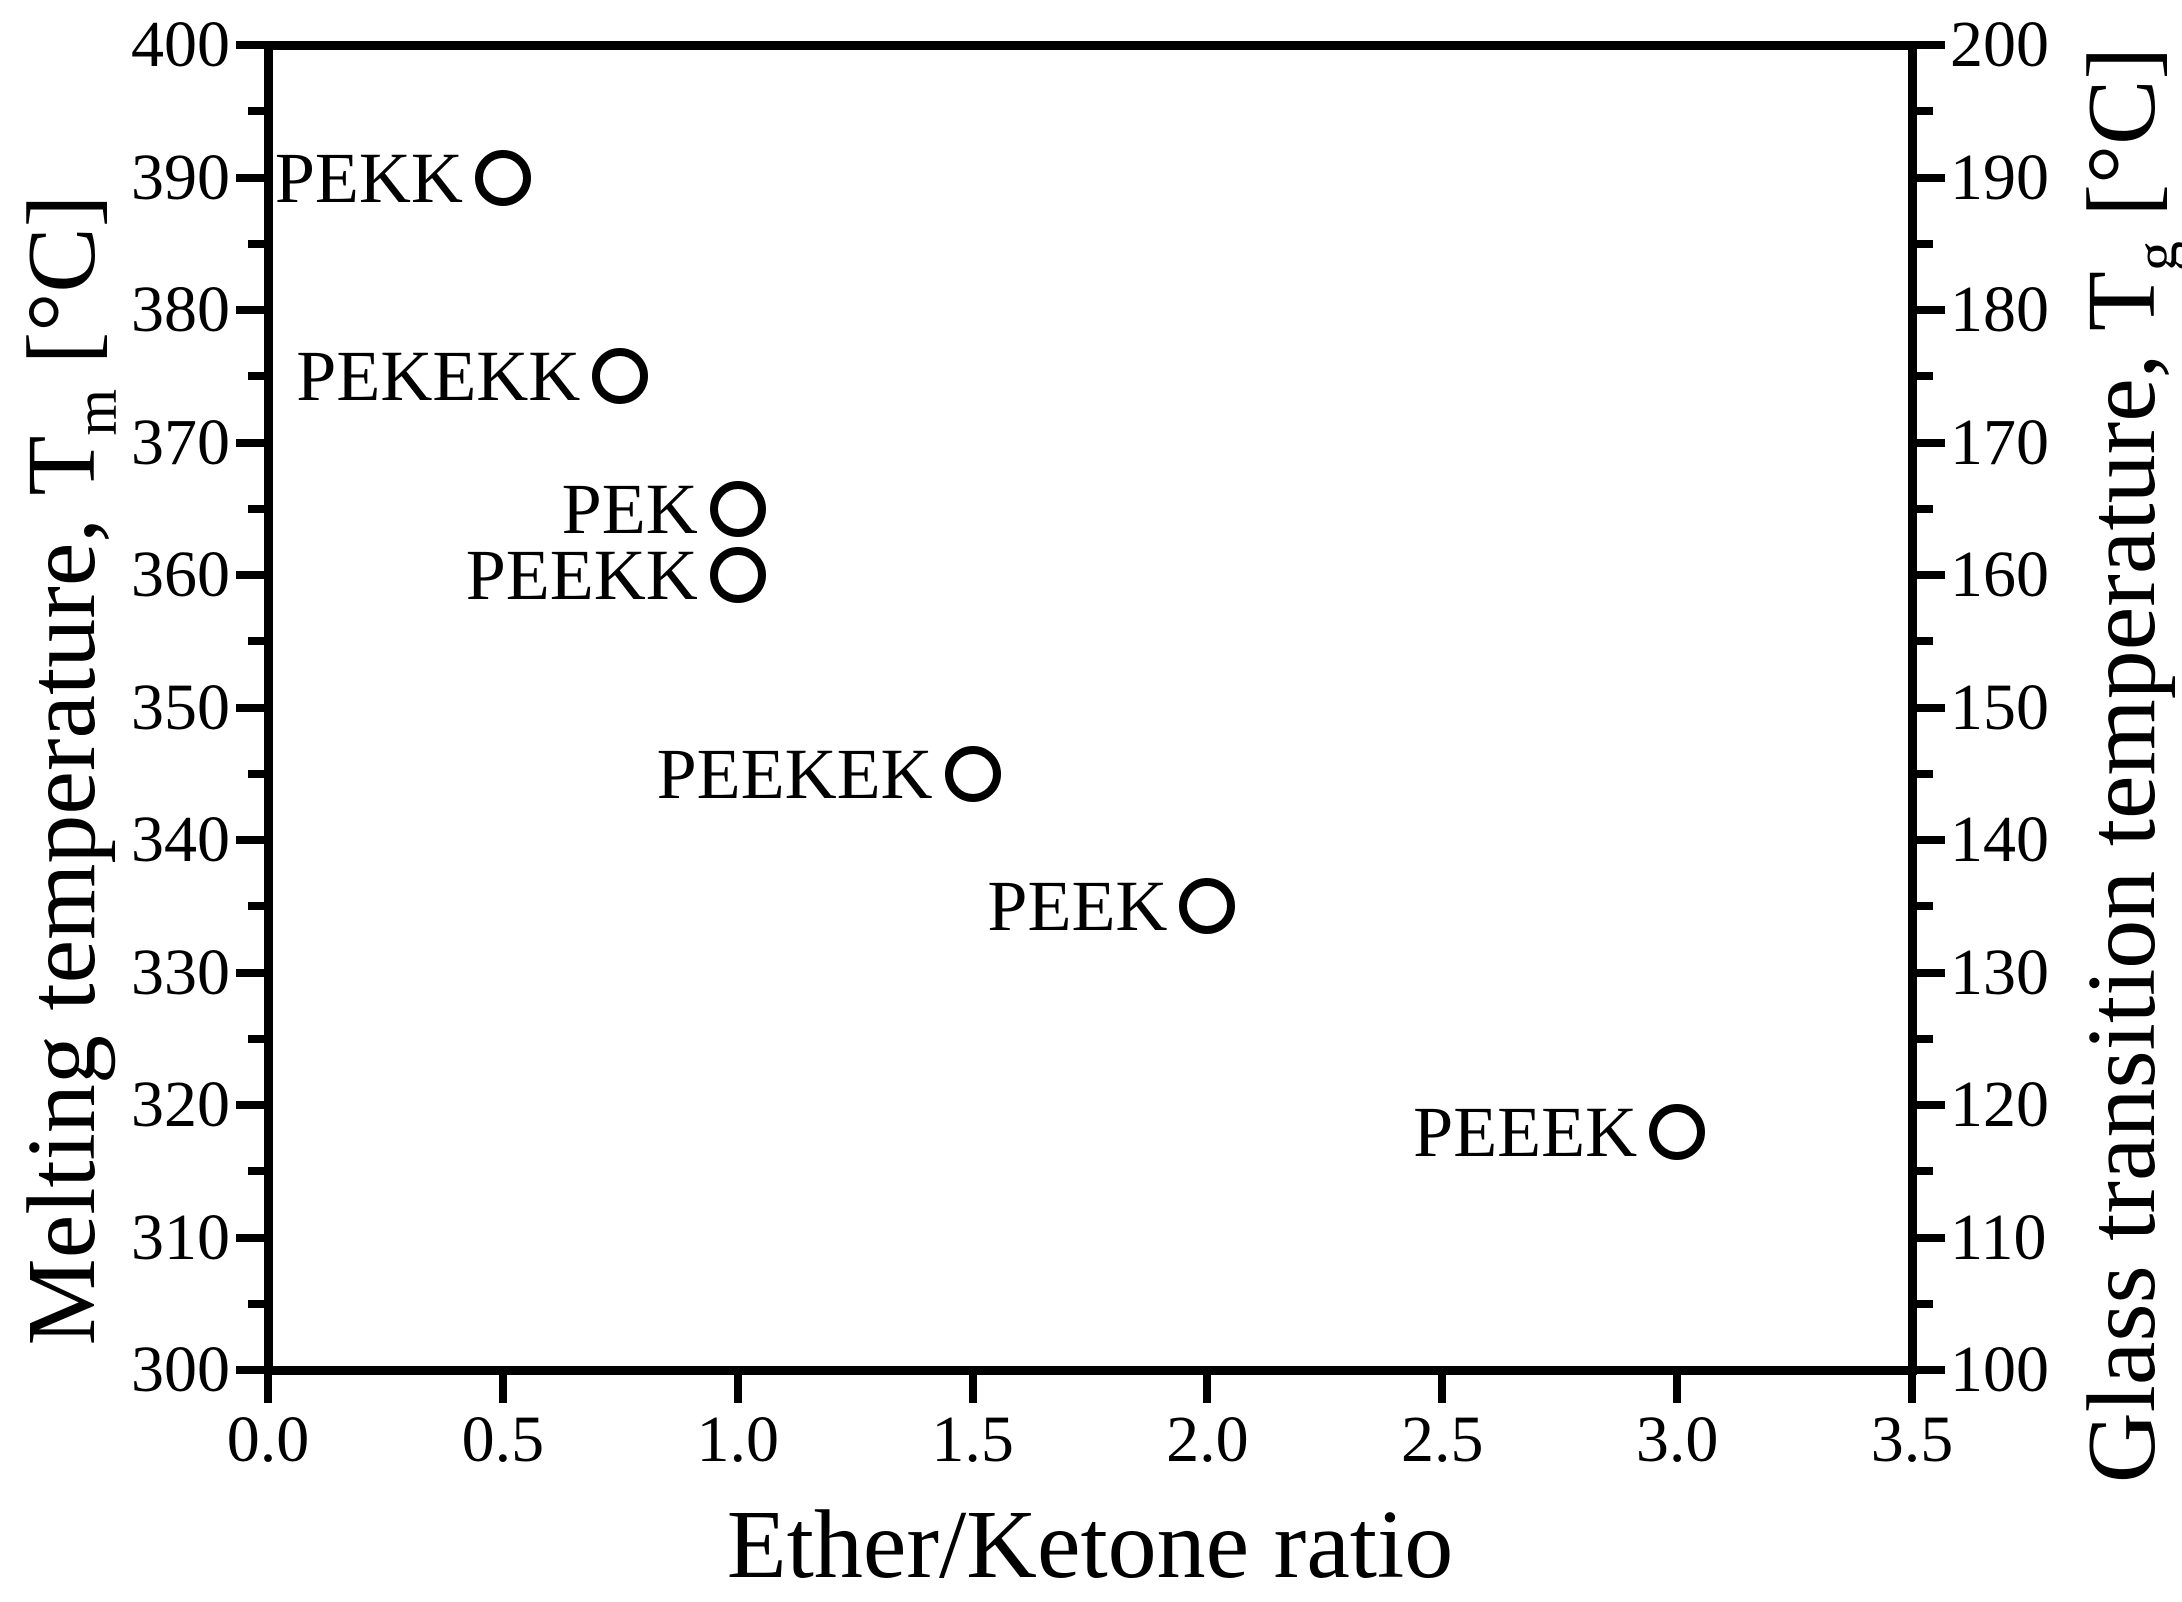  I want to click on data-point-label: PEEK, so click(1077, 906).